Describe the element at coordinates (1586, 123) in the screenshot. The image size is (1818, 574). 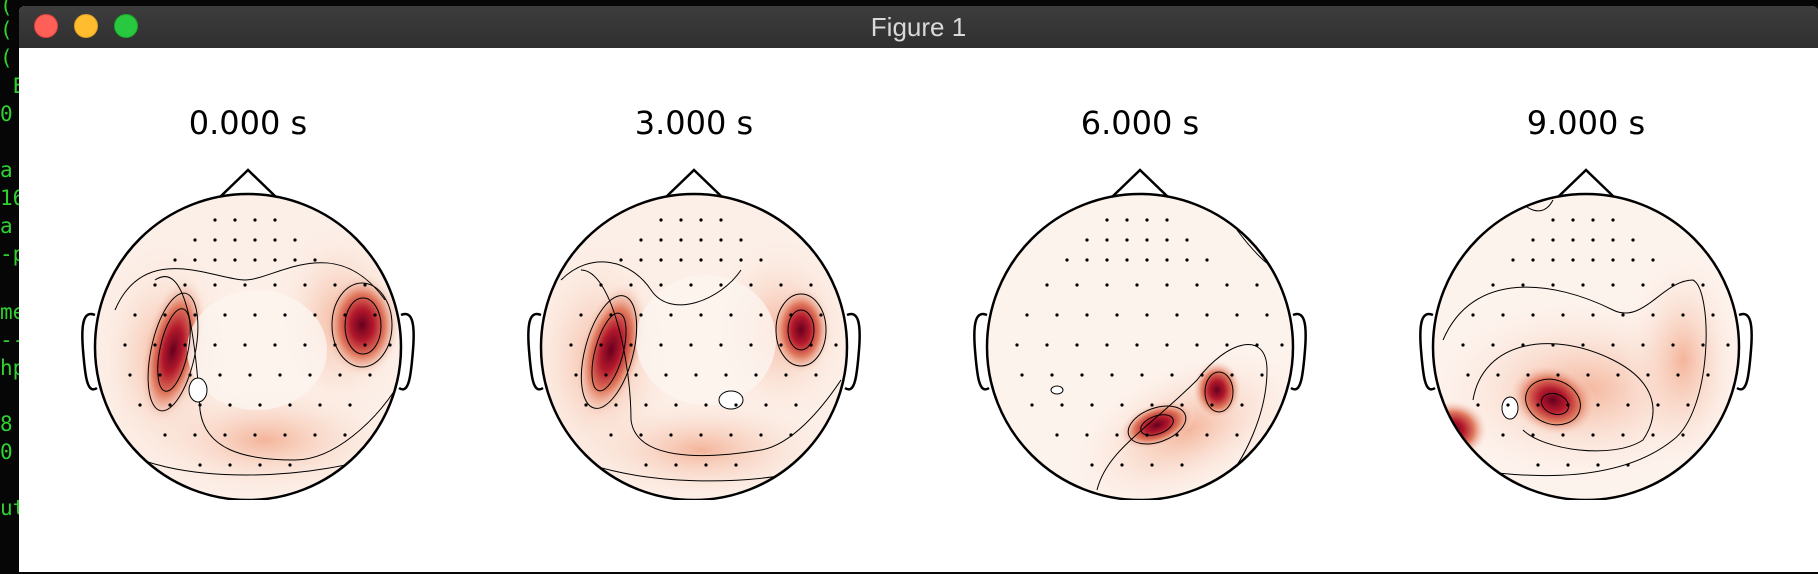
I see `topomap-title-3: 9.000 s` at that location.